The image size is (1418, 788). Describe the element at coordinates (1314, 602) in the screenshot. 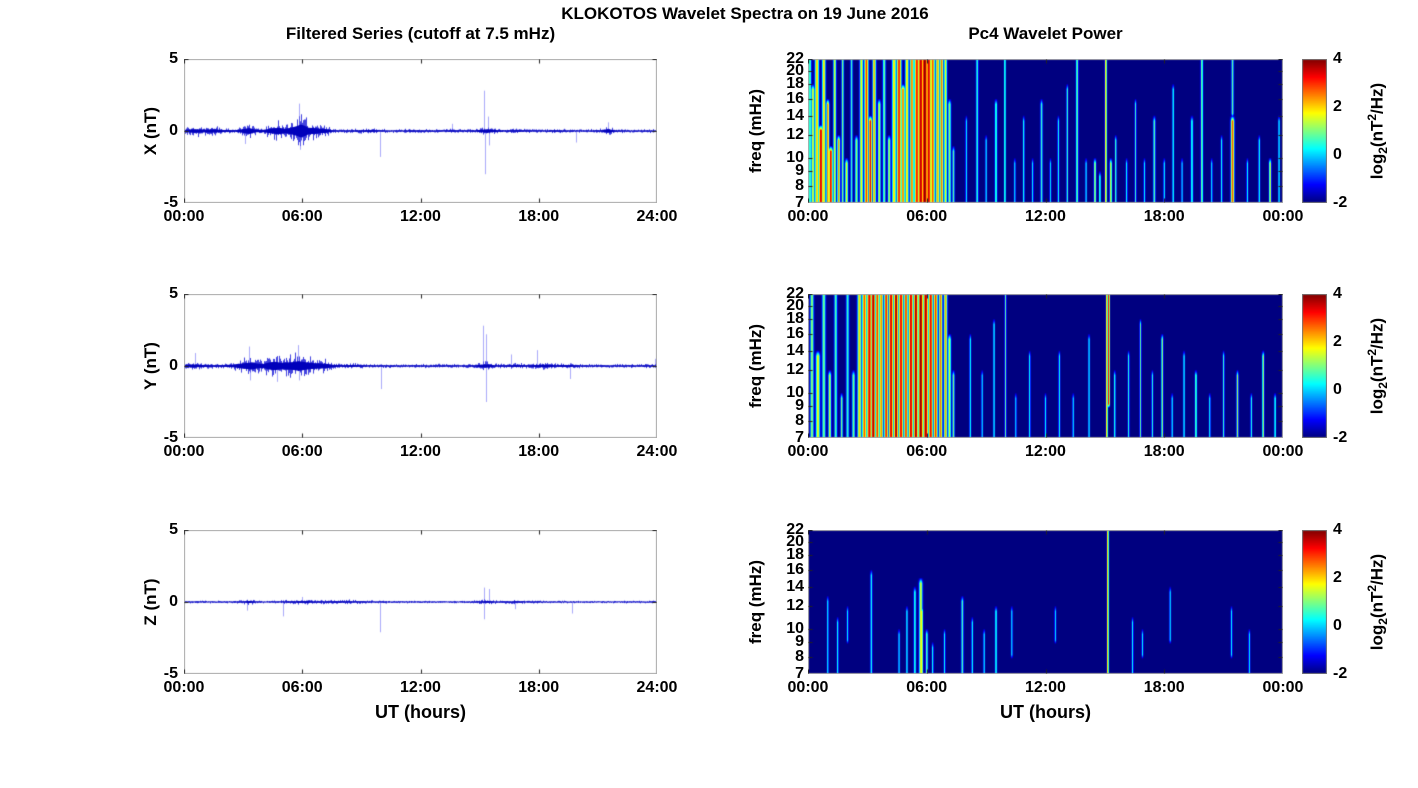

I see `colorbar-z` at that location.